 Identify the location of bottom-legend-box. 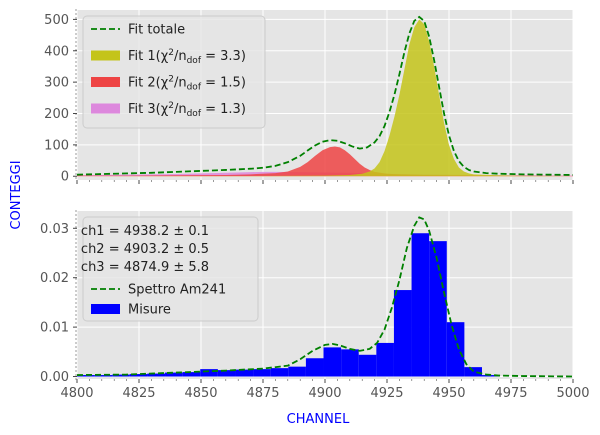
(170, 269).